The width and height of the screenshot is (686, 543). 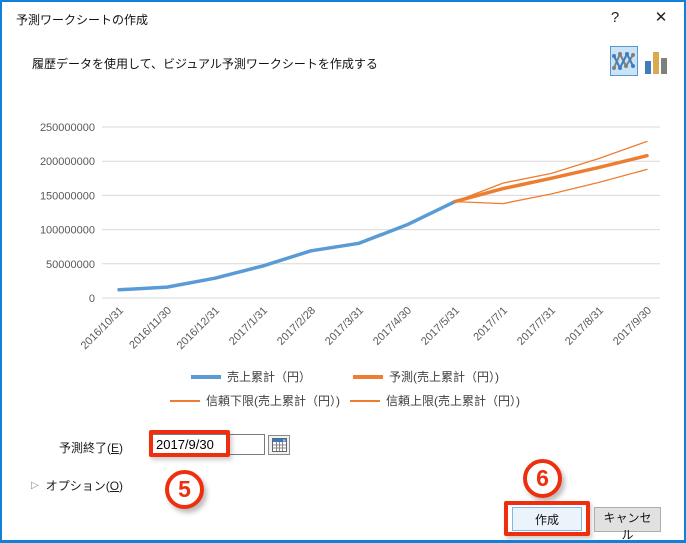 What do you see at coordinates (344, 376) in the screenshot?
I see `legend-row: 売上累計（円） 予測(売上累計（円）)` at bounding box center [344, 376].